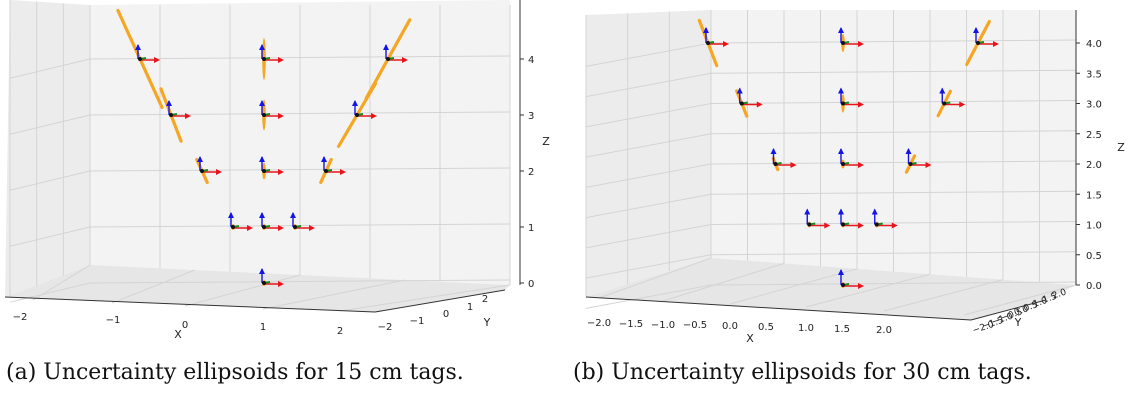 This screenshot has width=1128, height=398. I want to click on x-tick-b-2: −1.0, so click(663, 325).